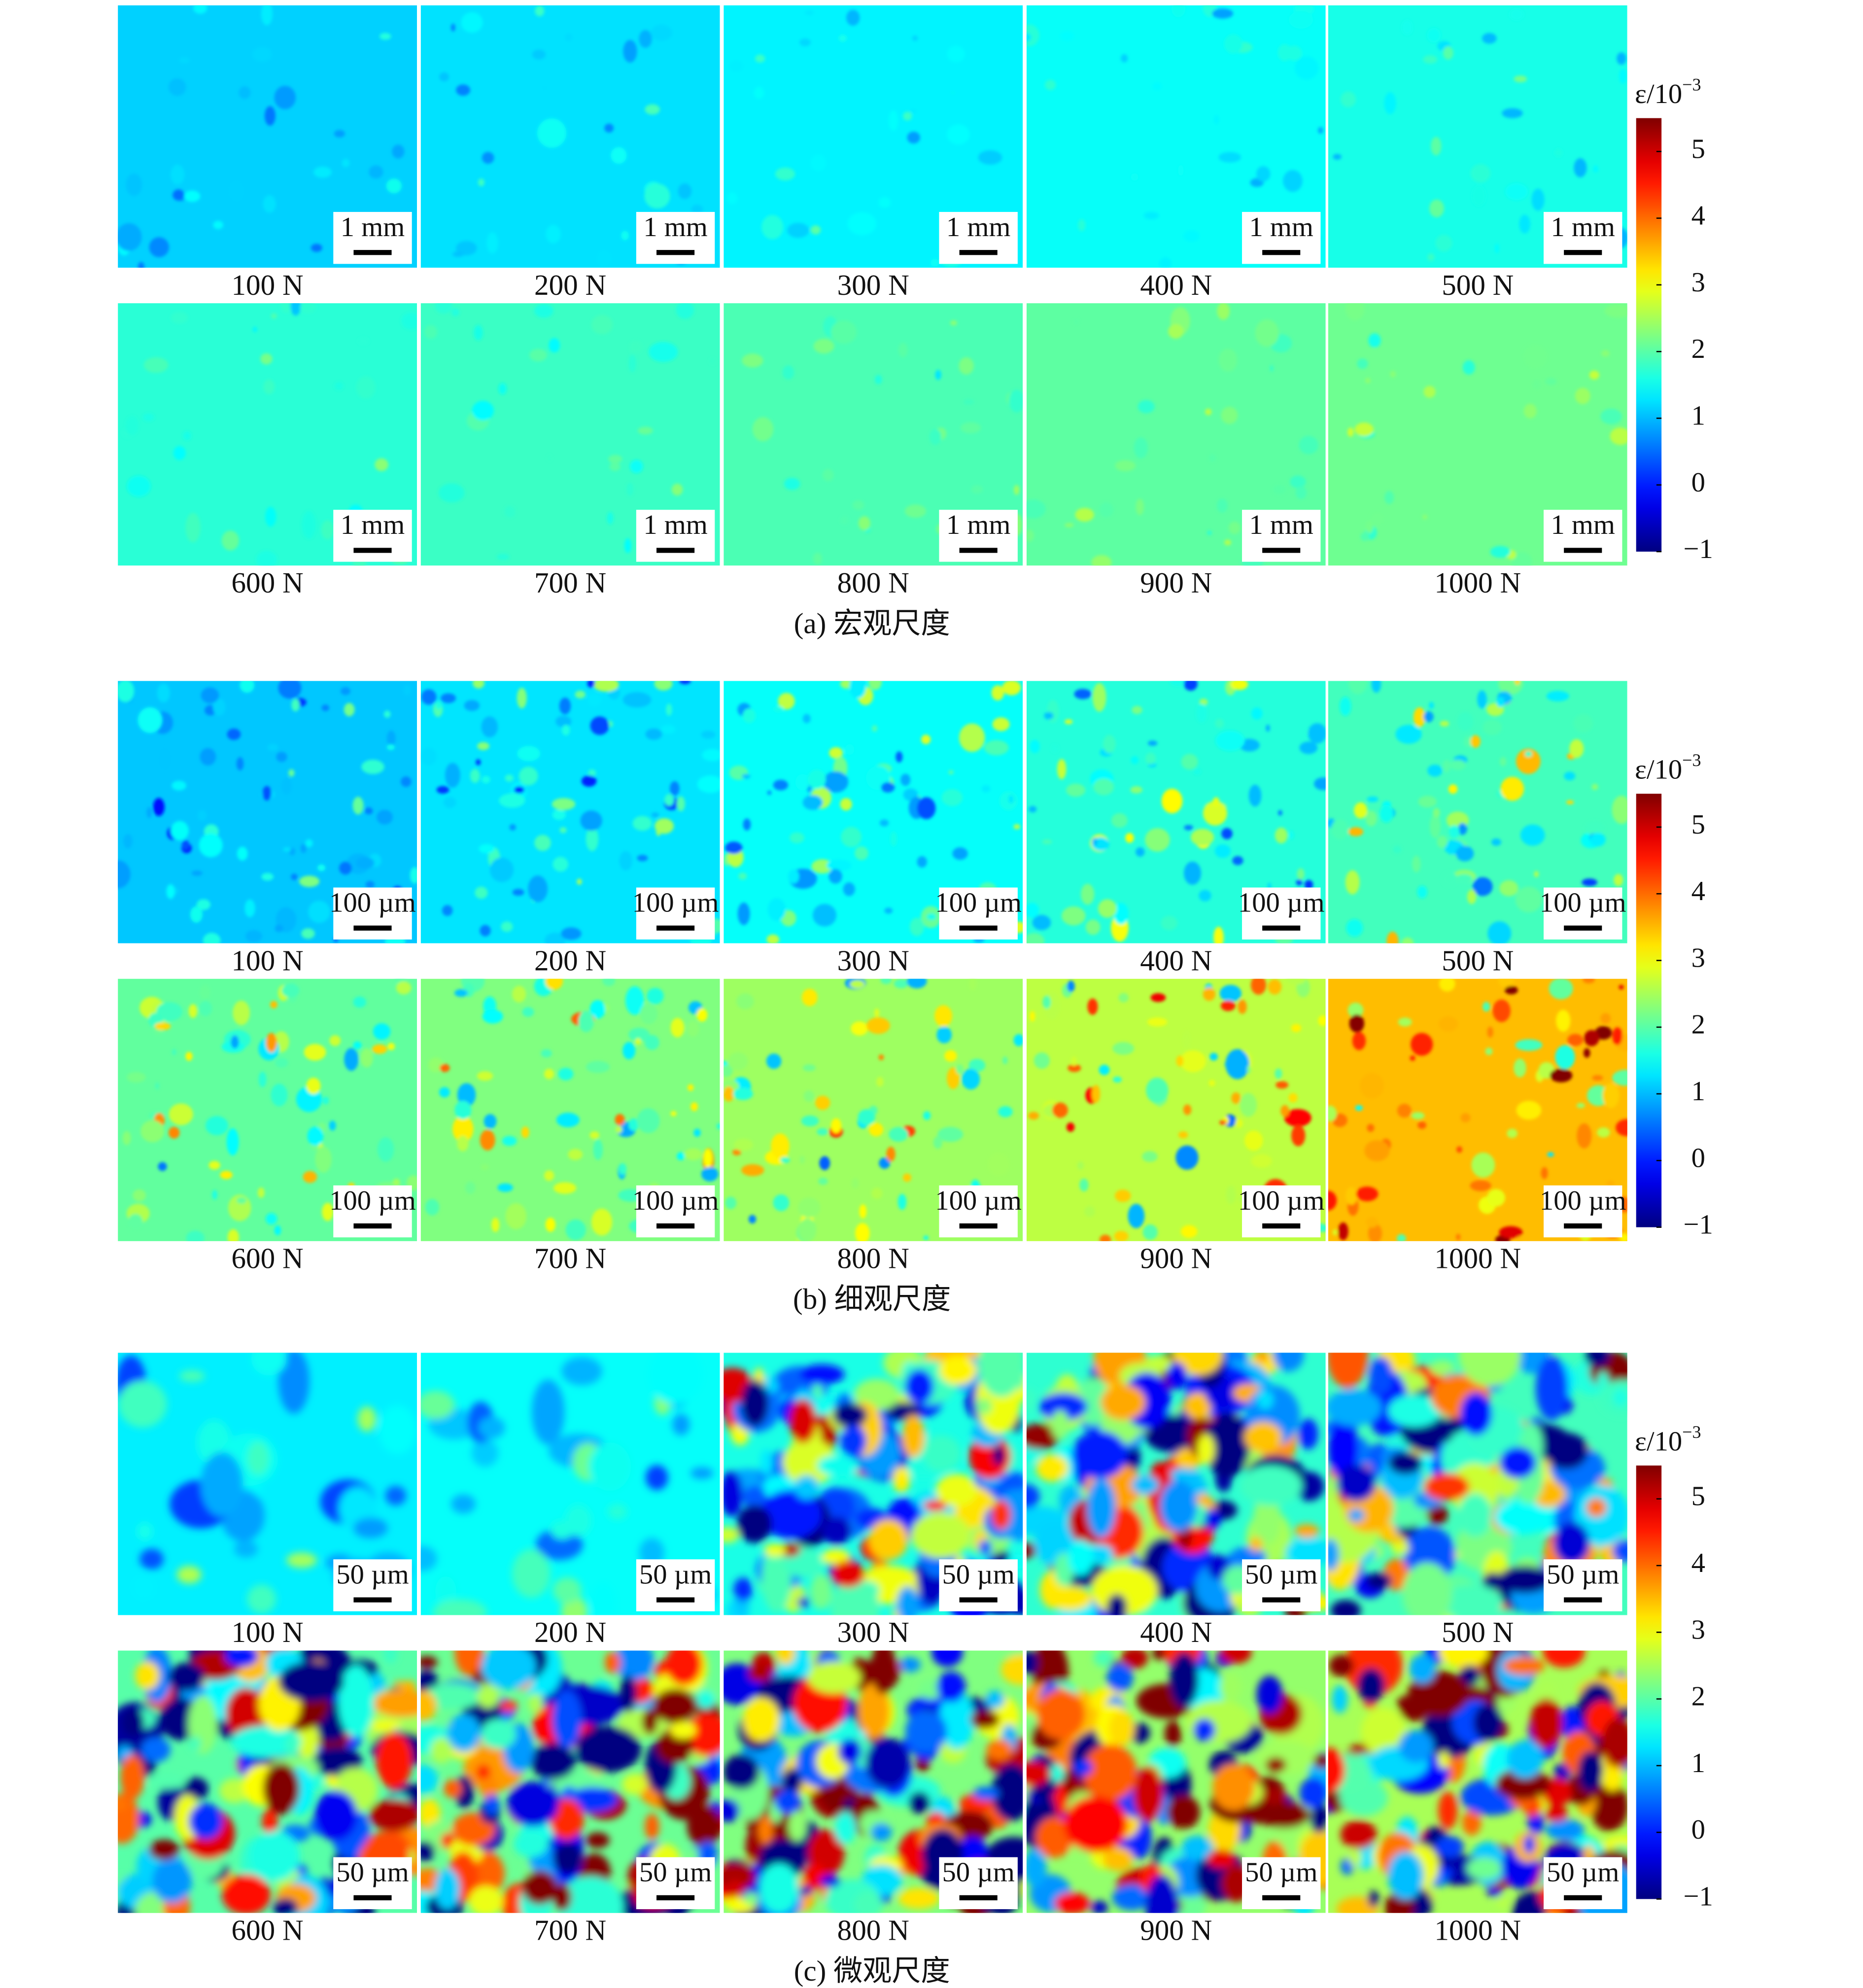 The width and height of the screenshot is (1863, 1988). I want to click on colorbar-label: ε/10−3, so click(1668, 92).